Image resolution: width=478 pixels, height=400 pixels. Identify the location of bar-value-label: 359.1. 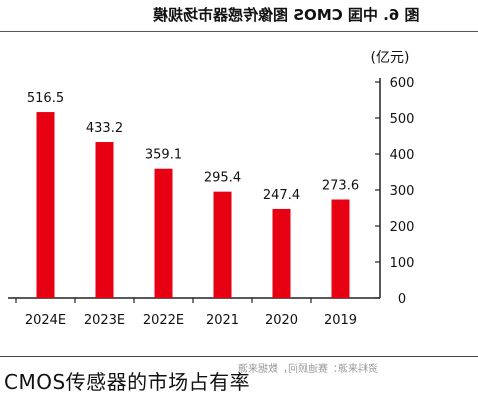
(163, 155).